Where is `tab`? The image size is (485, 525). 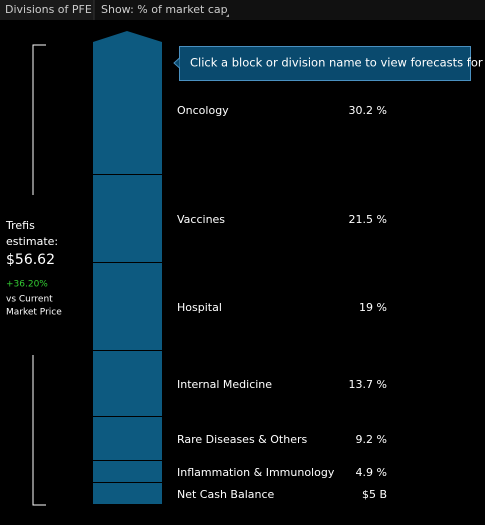
tab is located at coordinates (47, 10).